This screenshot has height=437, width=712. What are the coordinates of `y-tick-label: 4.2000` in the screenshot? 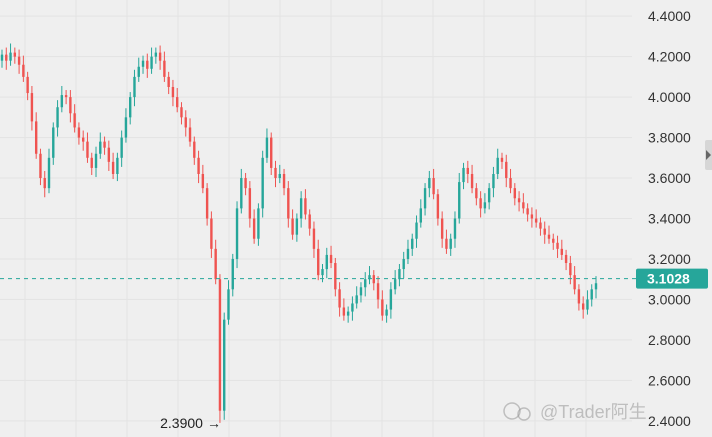 It's located at (669, 57).